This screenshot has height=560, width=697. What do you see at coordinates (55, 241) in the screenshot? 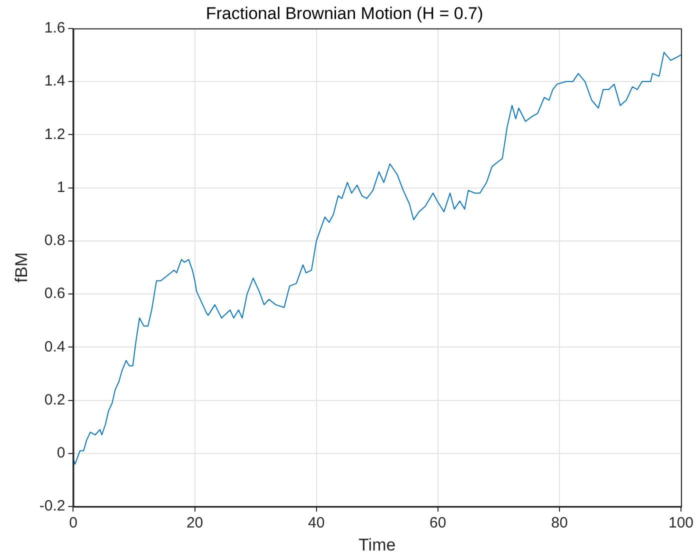
I see `y-tick-label: 0.8` at bounding box center [55, 241].